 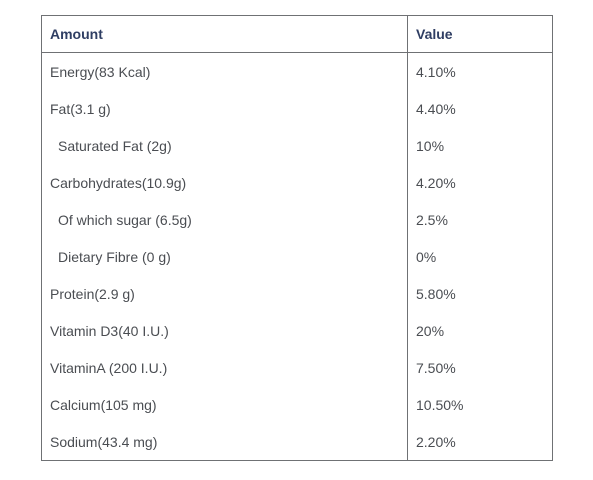 What do you see at coordinates (297, 71) in the screenshot?
I see `table-row: Energy(83 Kcal) 4.10%` at bounding box center [297, 71].